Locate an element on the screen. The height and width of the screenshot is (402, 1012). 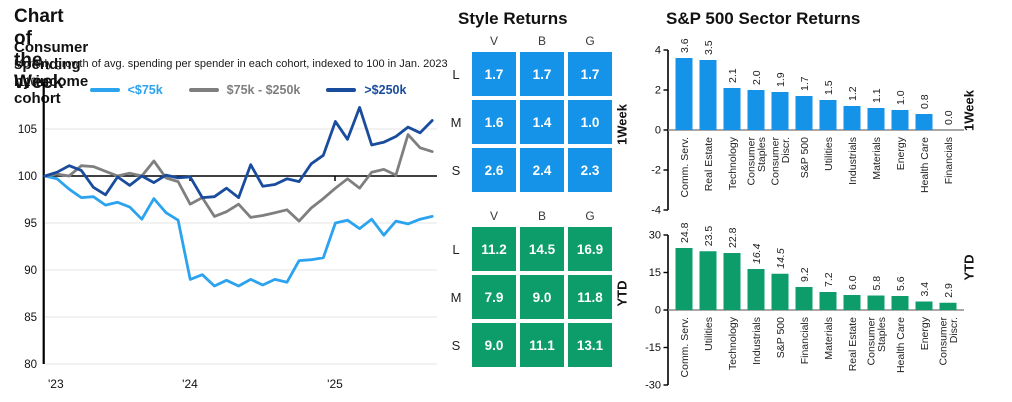
y-axis is located at coordinates (43, 223).